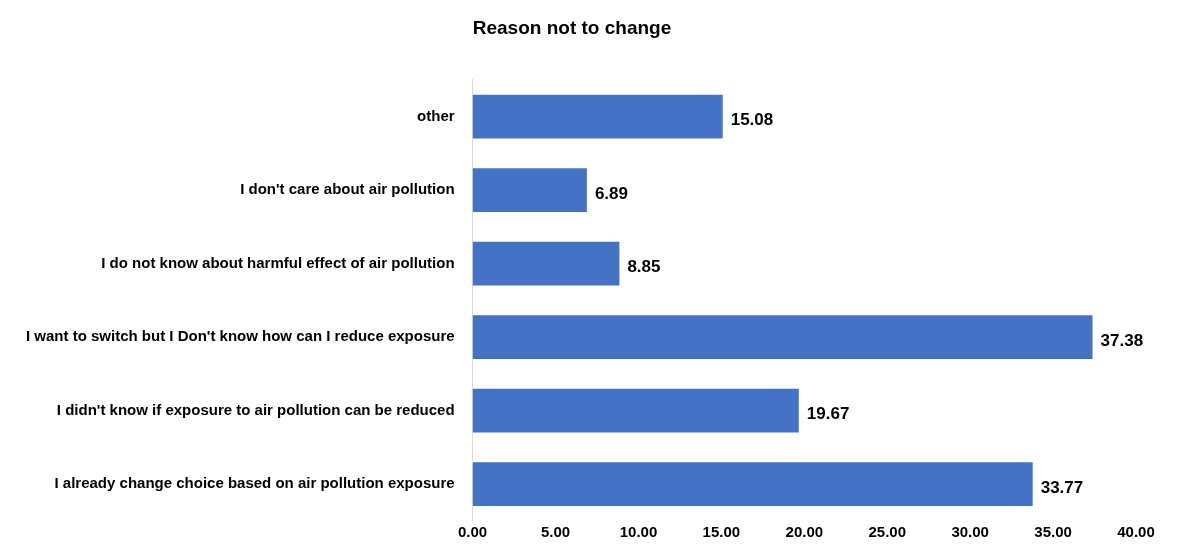 This screenshot has height=554, width=1184. I want to click on y-tick-label: I already change choice based on air pollution exposure, so click(254, 483).